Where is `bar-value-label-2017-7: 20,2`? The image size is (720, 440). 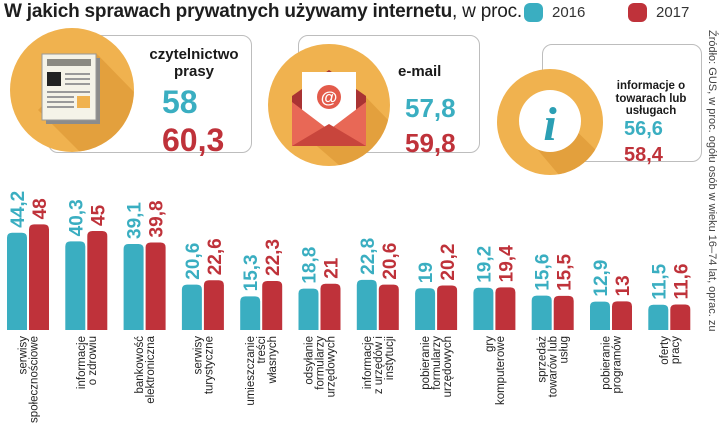
bar-value-label-2017-7: 20,2 is located at coordinates (448, 262).